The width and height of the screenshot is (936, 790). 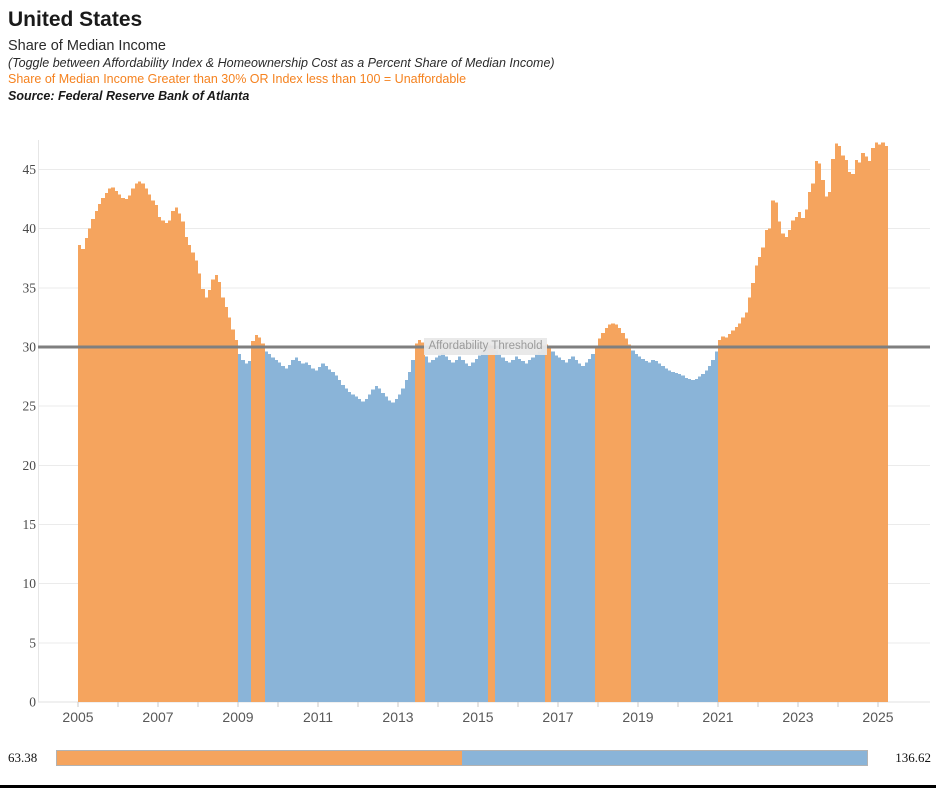 I want to click on affordability-threshold-label: Affordability Threshold, so click(x=485, y=346).